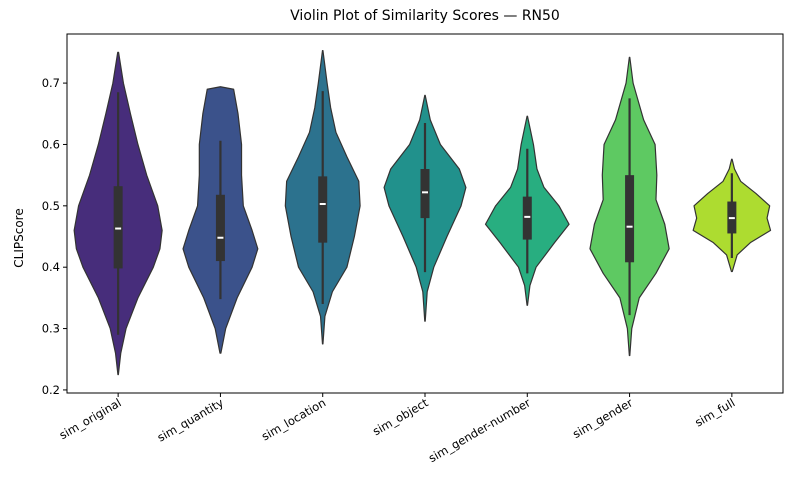  Describe the element at coordinates (51, 83) in the screenshot. I see `y-tick-label: 0.7` at that location.